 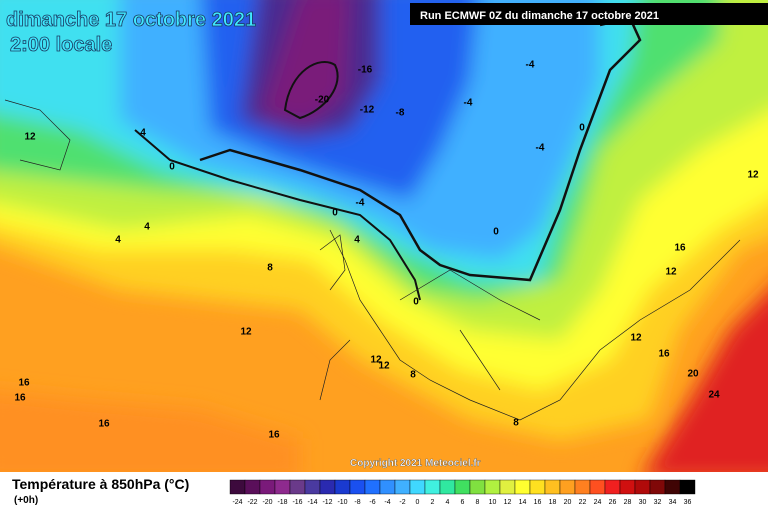 What do you see at coordinates (418, 502) in the screenshot?
I see `colorbar-label: 0` at bounding box center [418, 502].